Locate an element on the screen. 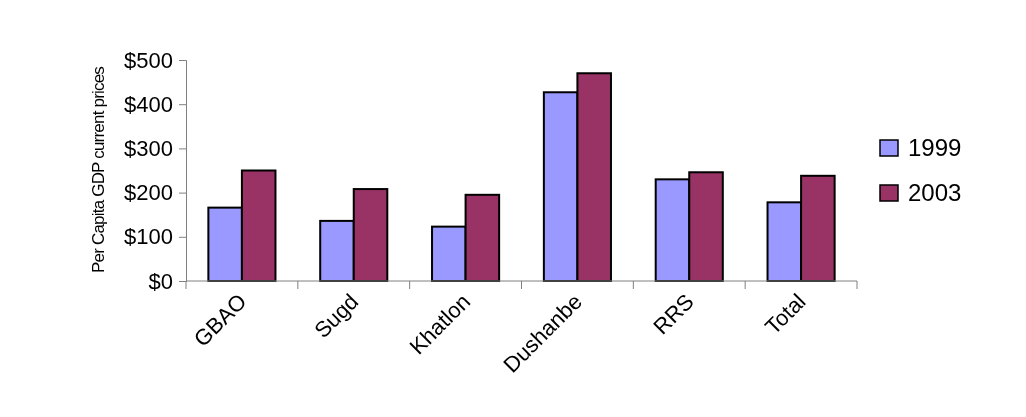 This screenshot has height=417, width=1026. y-tick-label: $500 is located at coordinates (148, 60).